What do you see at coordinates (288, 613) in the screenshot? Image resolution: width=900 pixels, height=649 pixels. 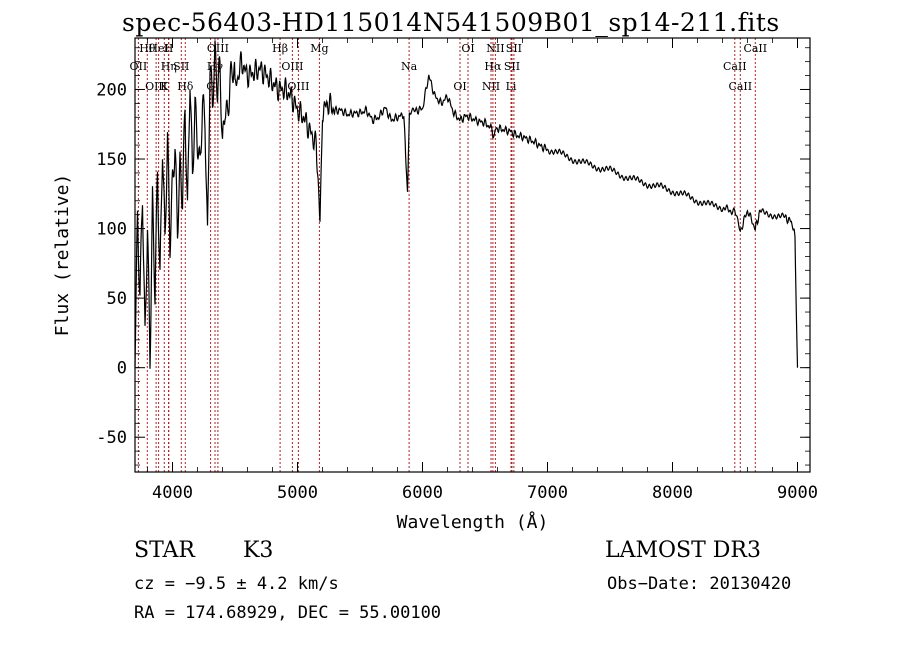 I see `coordinates: RA = 174.68929, DEC = 55.00100` at bounding box center [288, 613].